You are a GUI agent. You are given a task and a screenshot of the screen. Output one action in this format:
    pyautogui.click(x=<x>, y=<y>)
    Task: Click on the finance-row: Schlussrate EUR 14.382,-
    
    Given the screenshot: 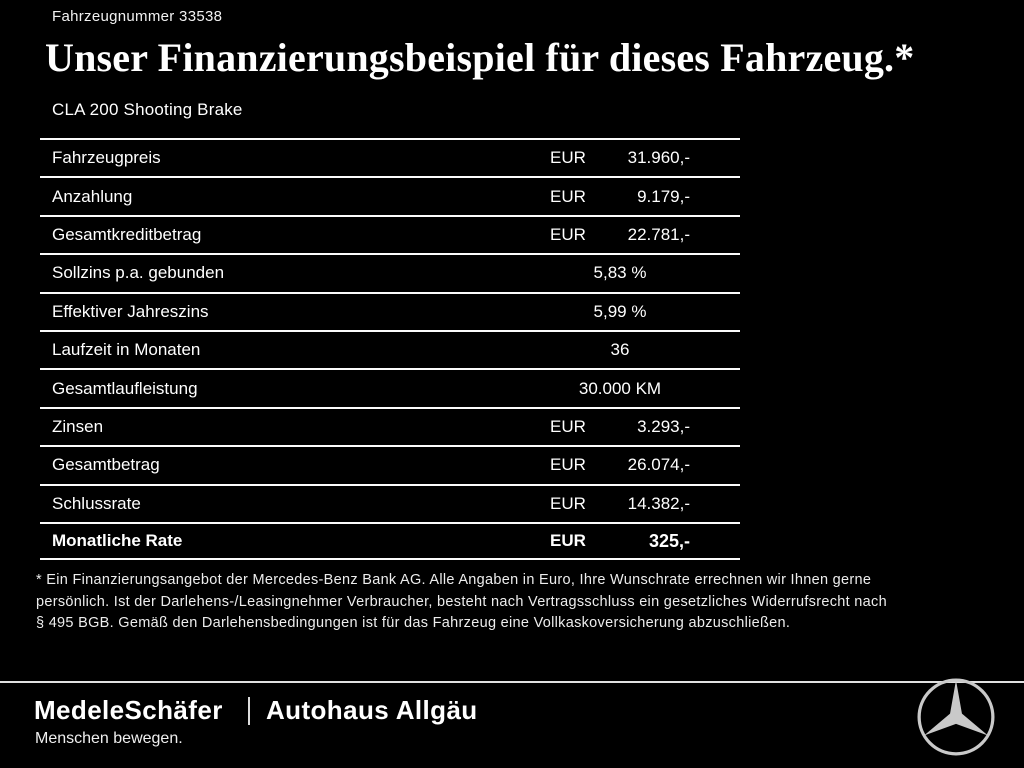 What is the action you would take?
    pyautogui.click(x=390, y=502)
    